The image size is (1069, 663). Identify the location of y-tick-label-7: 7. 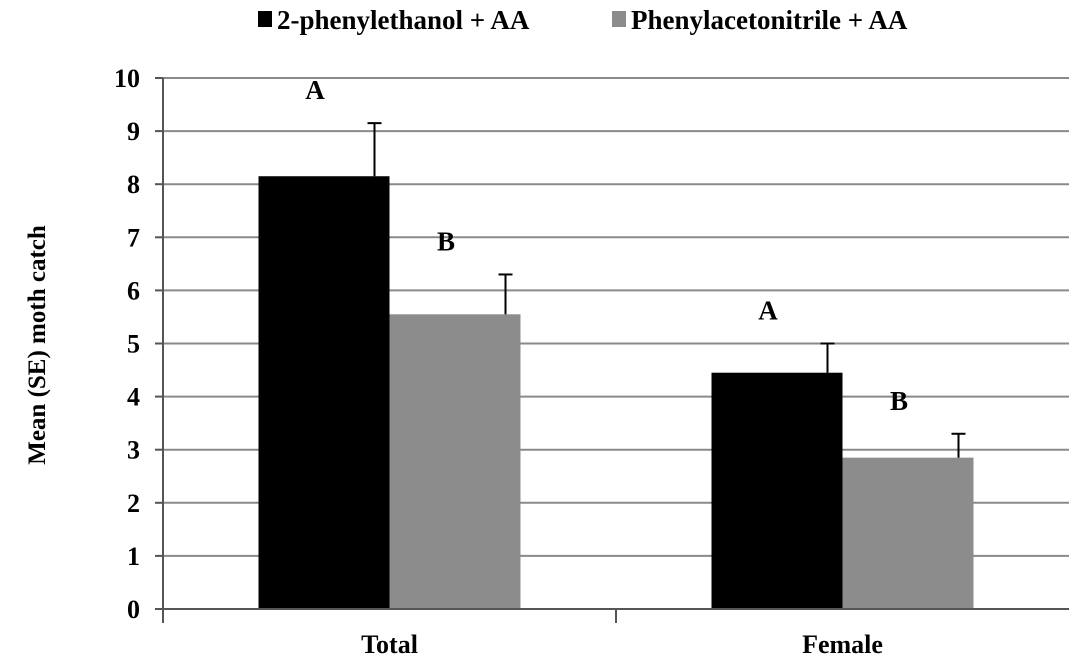
(133, 237).